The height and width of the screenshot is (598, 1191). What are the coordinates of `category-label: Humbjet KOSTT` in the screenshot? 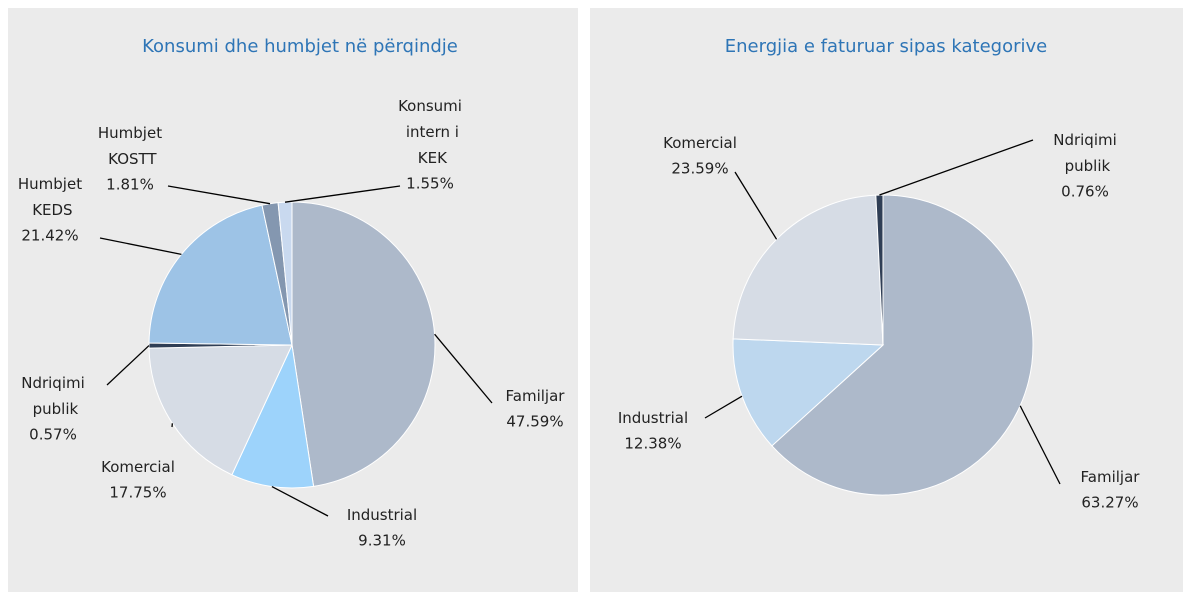 It's located at (130, 146).